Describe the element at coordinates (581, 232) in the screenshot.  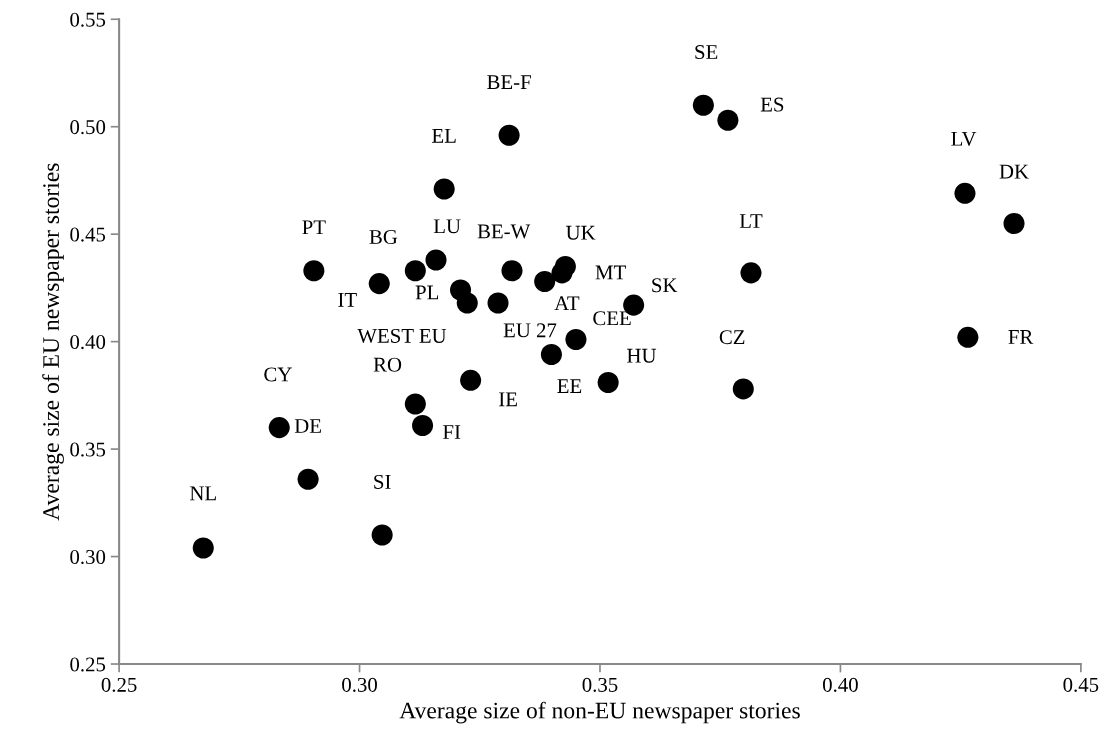
I see `annotation: UK` at that location.